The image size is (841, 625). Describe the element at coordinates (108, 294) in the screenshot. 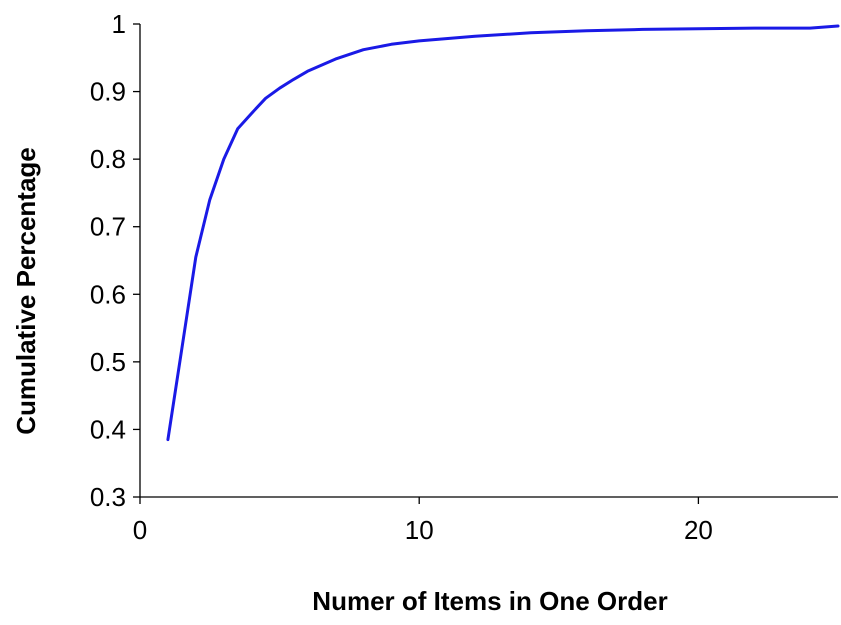

I see `y-tick-label: 0.6` at that location.